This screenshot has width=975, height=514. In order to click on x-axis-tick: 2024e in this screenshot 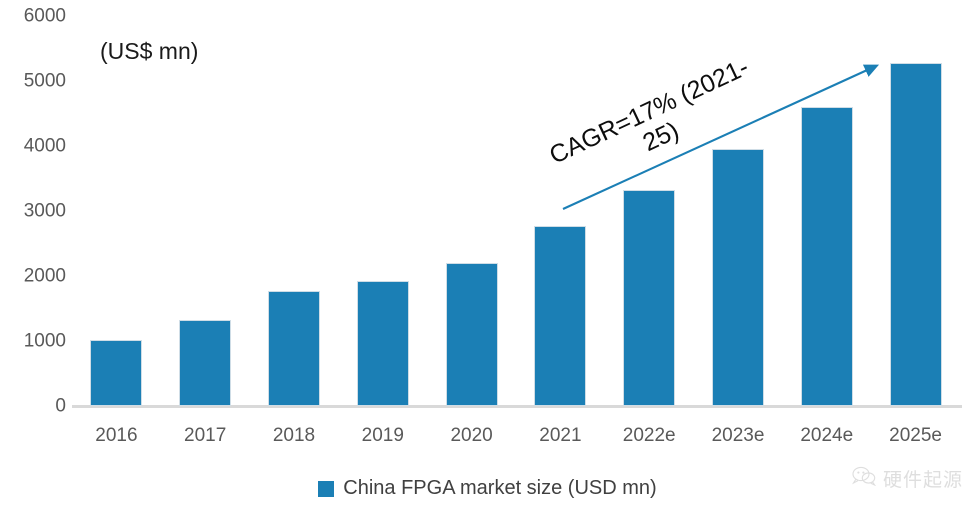, I will do `click(827, 435)`.